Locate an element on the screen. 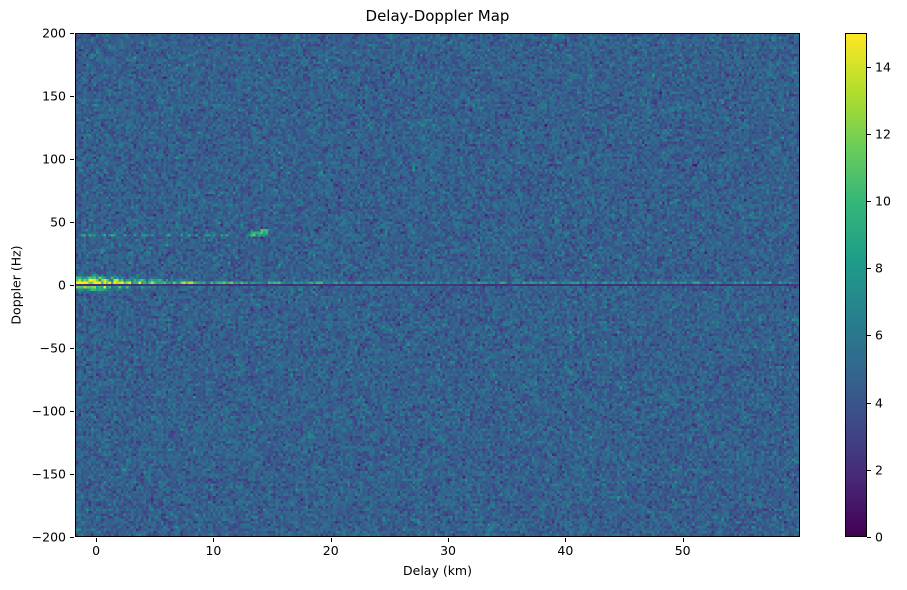  colorbar is located at coordinates (856, 285).